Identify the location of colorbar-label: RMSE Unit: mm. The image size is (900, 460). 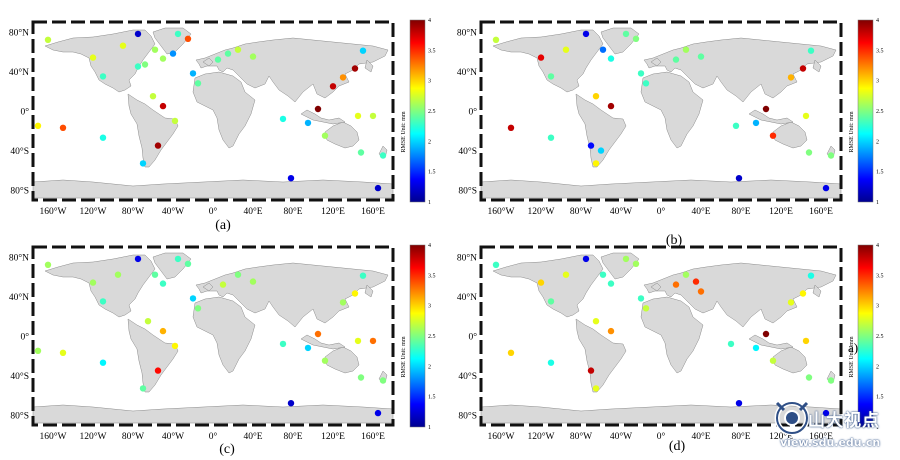
(852, 131).